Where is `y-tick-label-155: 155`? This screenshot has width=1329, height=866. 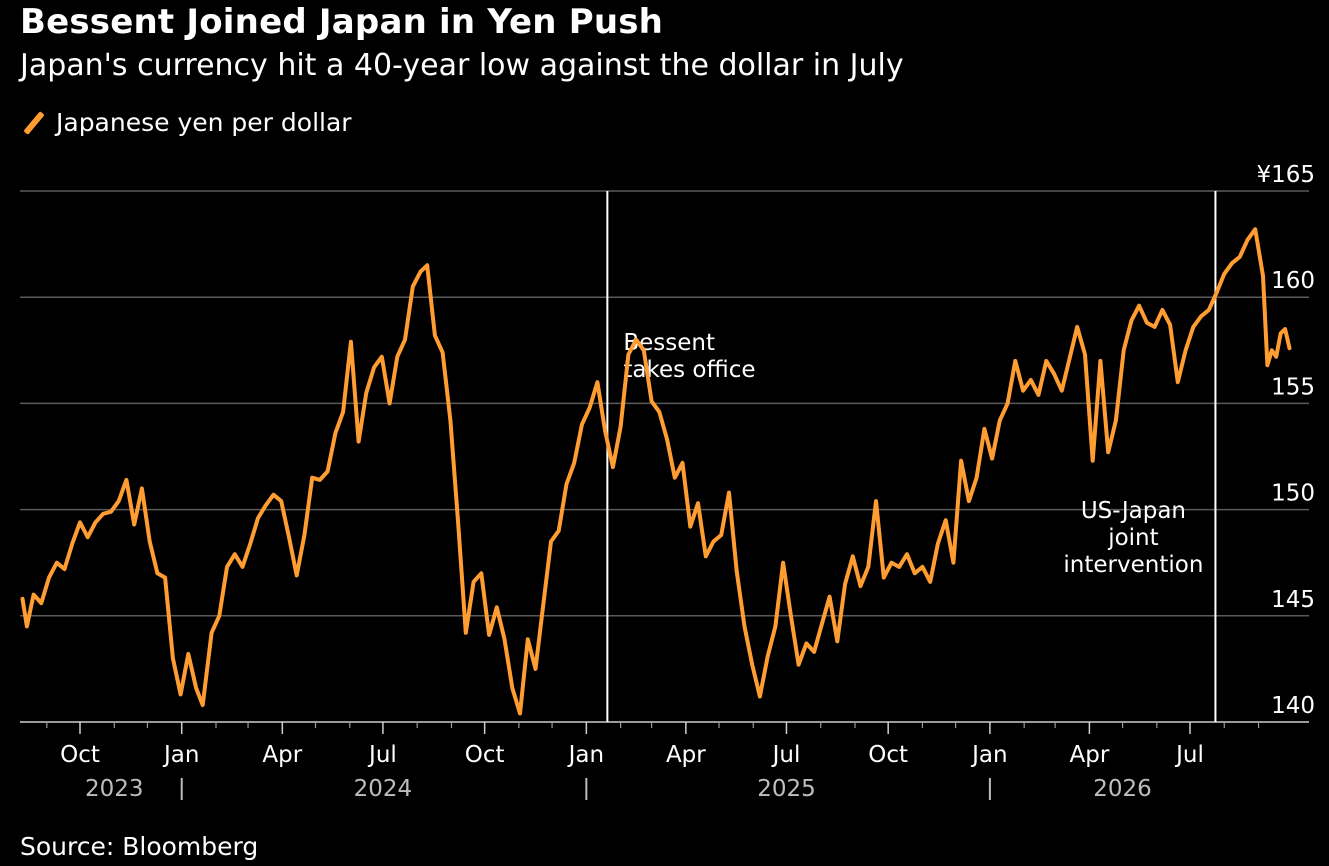 y-tick-label-155: 155 is located at coordinates (1293, 387).